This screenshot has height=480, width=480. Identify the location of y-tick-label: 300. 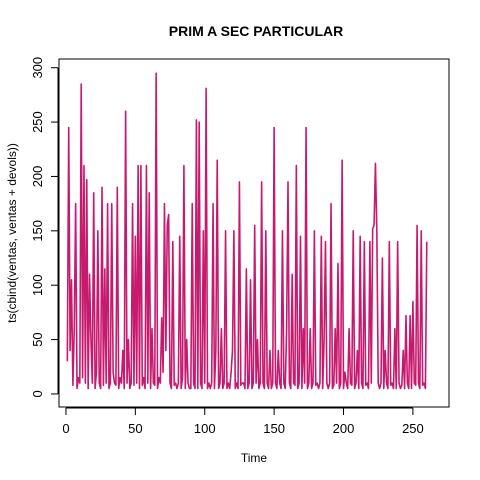
(37, 68).